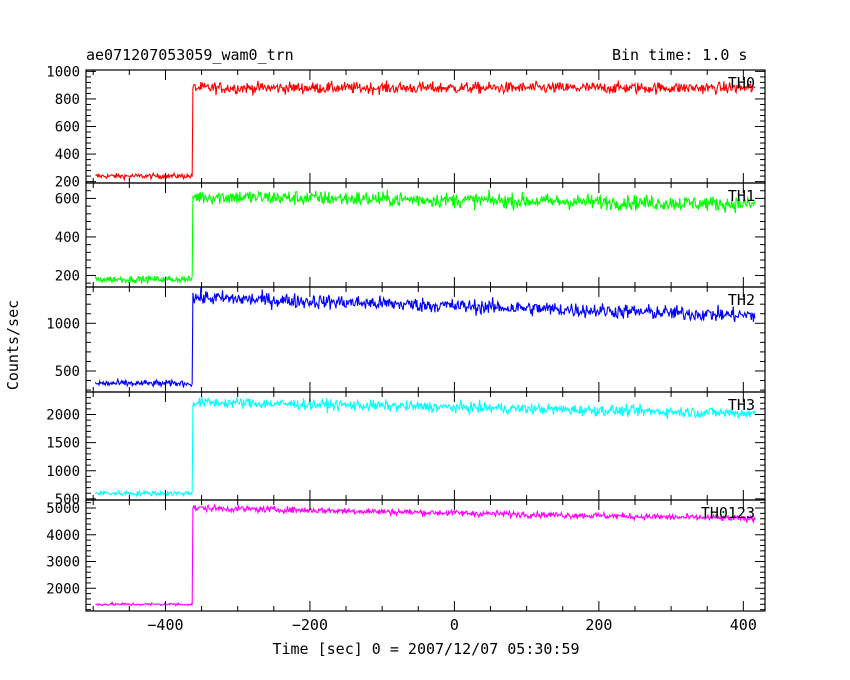 The height and width of the screenshot is (680, 850). I want to click on series-line-th1, so click(425, 237).